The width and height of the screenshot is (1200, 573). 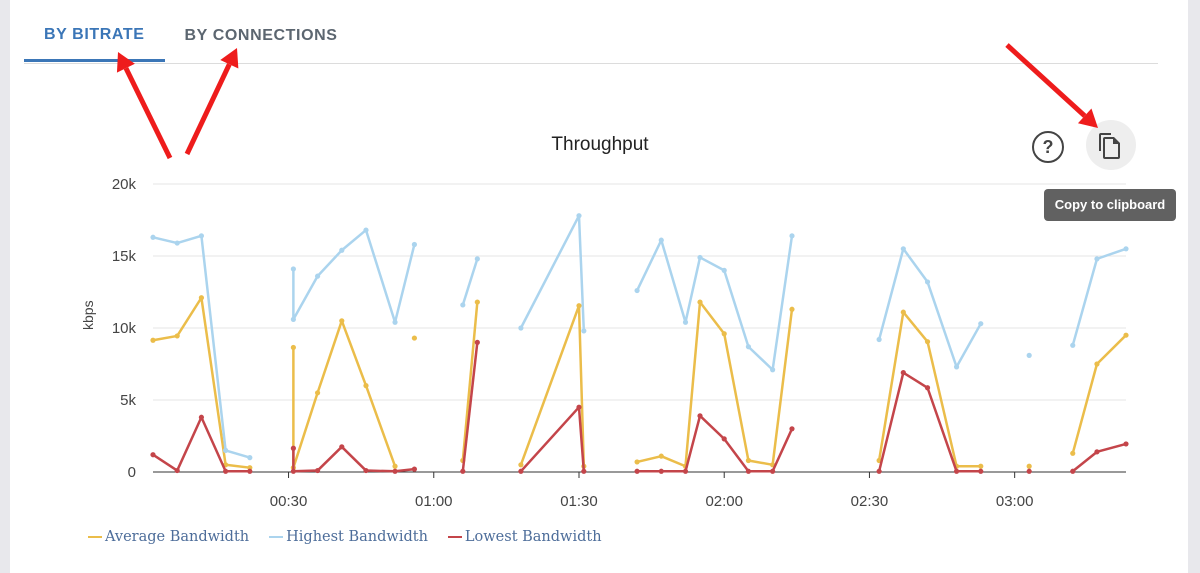 I want to click on x-tick-label: 02:30, so click(x=870, y=501).